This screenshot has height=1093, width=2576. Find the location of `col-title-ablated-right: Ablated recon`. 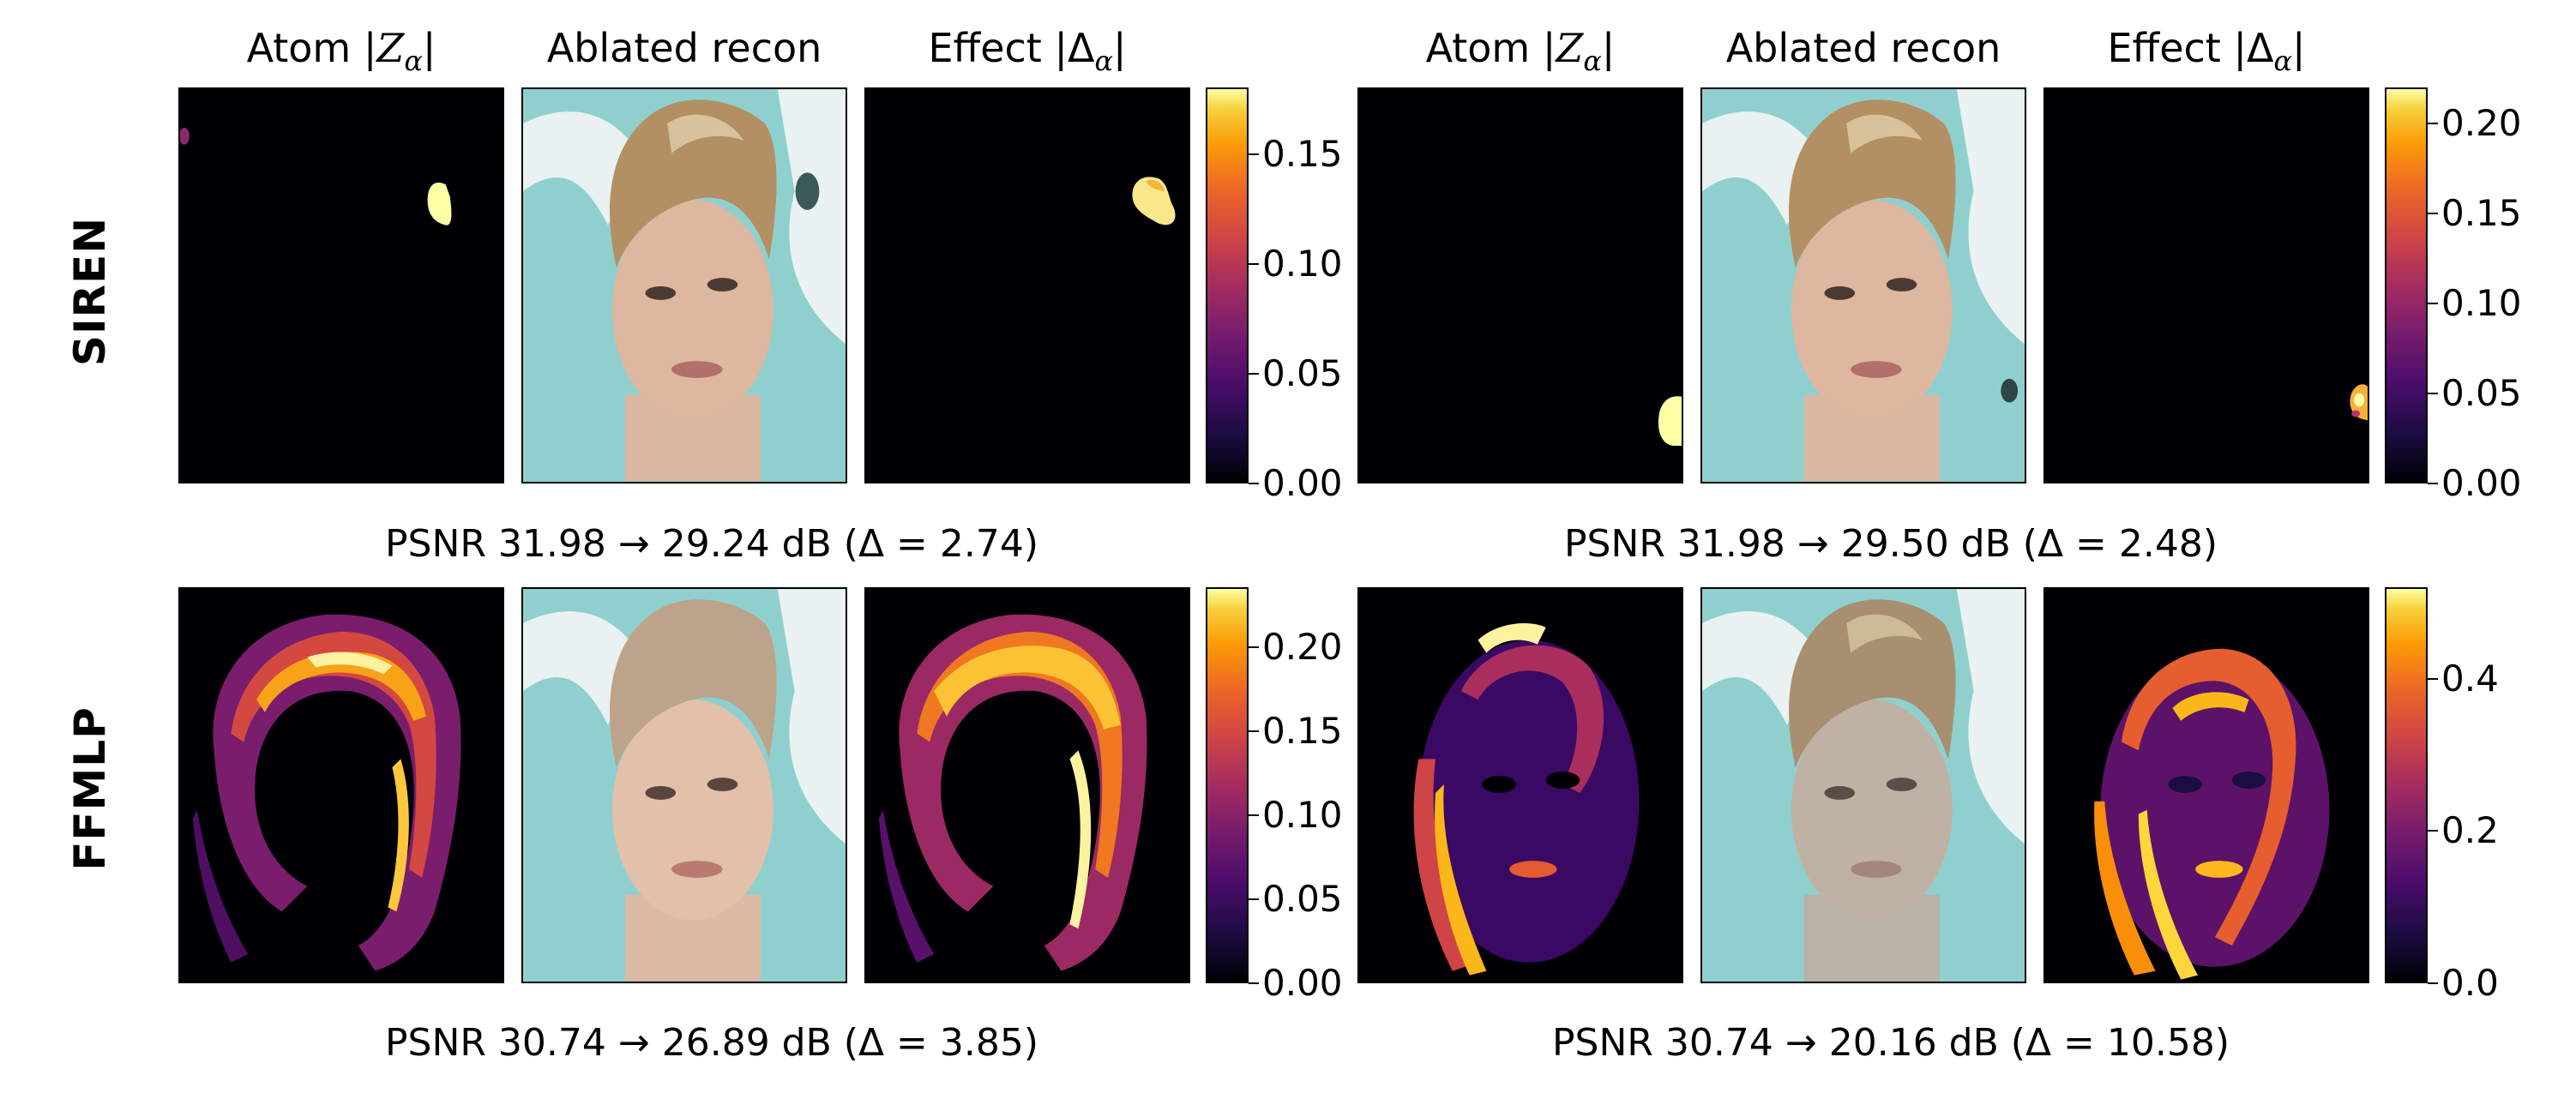

col-title-ablated-right: Ablated recon is located at coordinates (1863, 48).